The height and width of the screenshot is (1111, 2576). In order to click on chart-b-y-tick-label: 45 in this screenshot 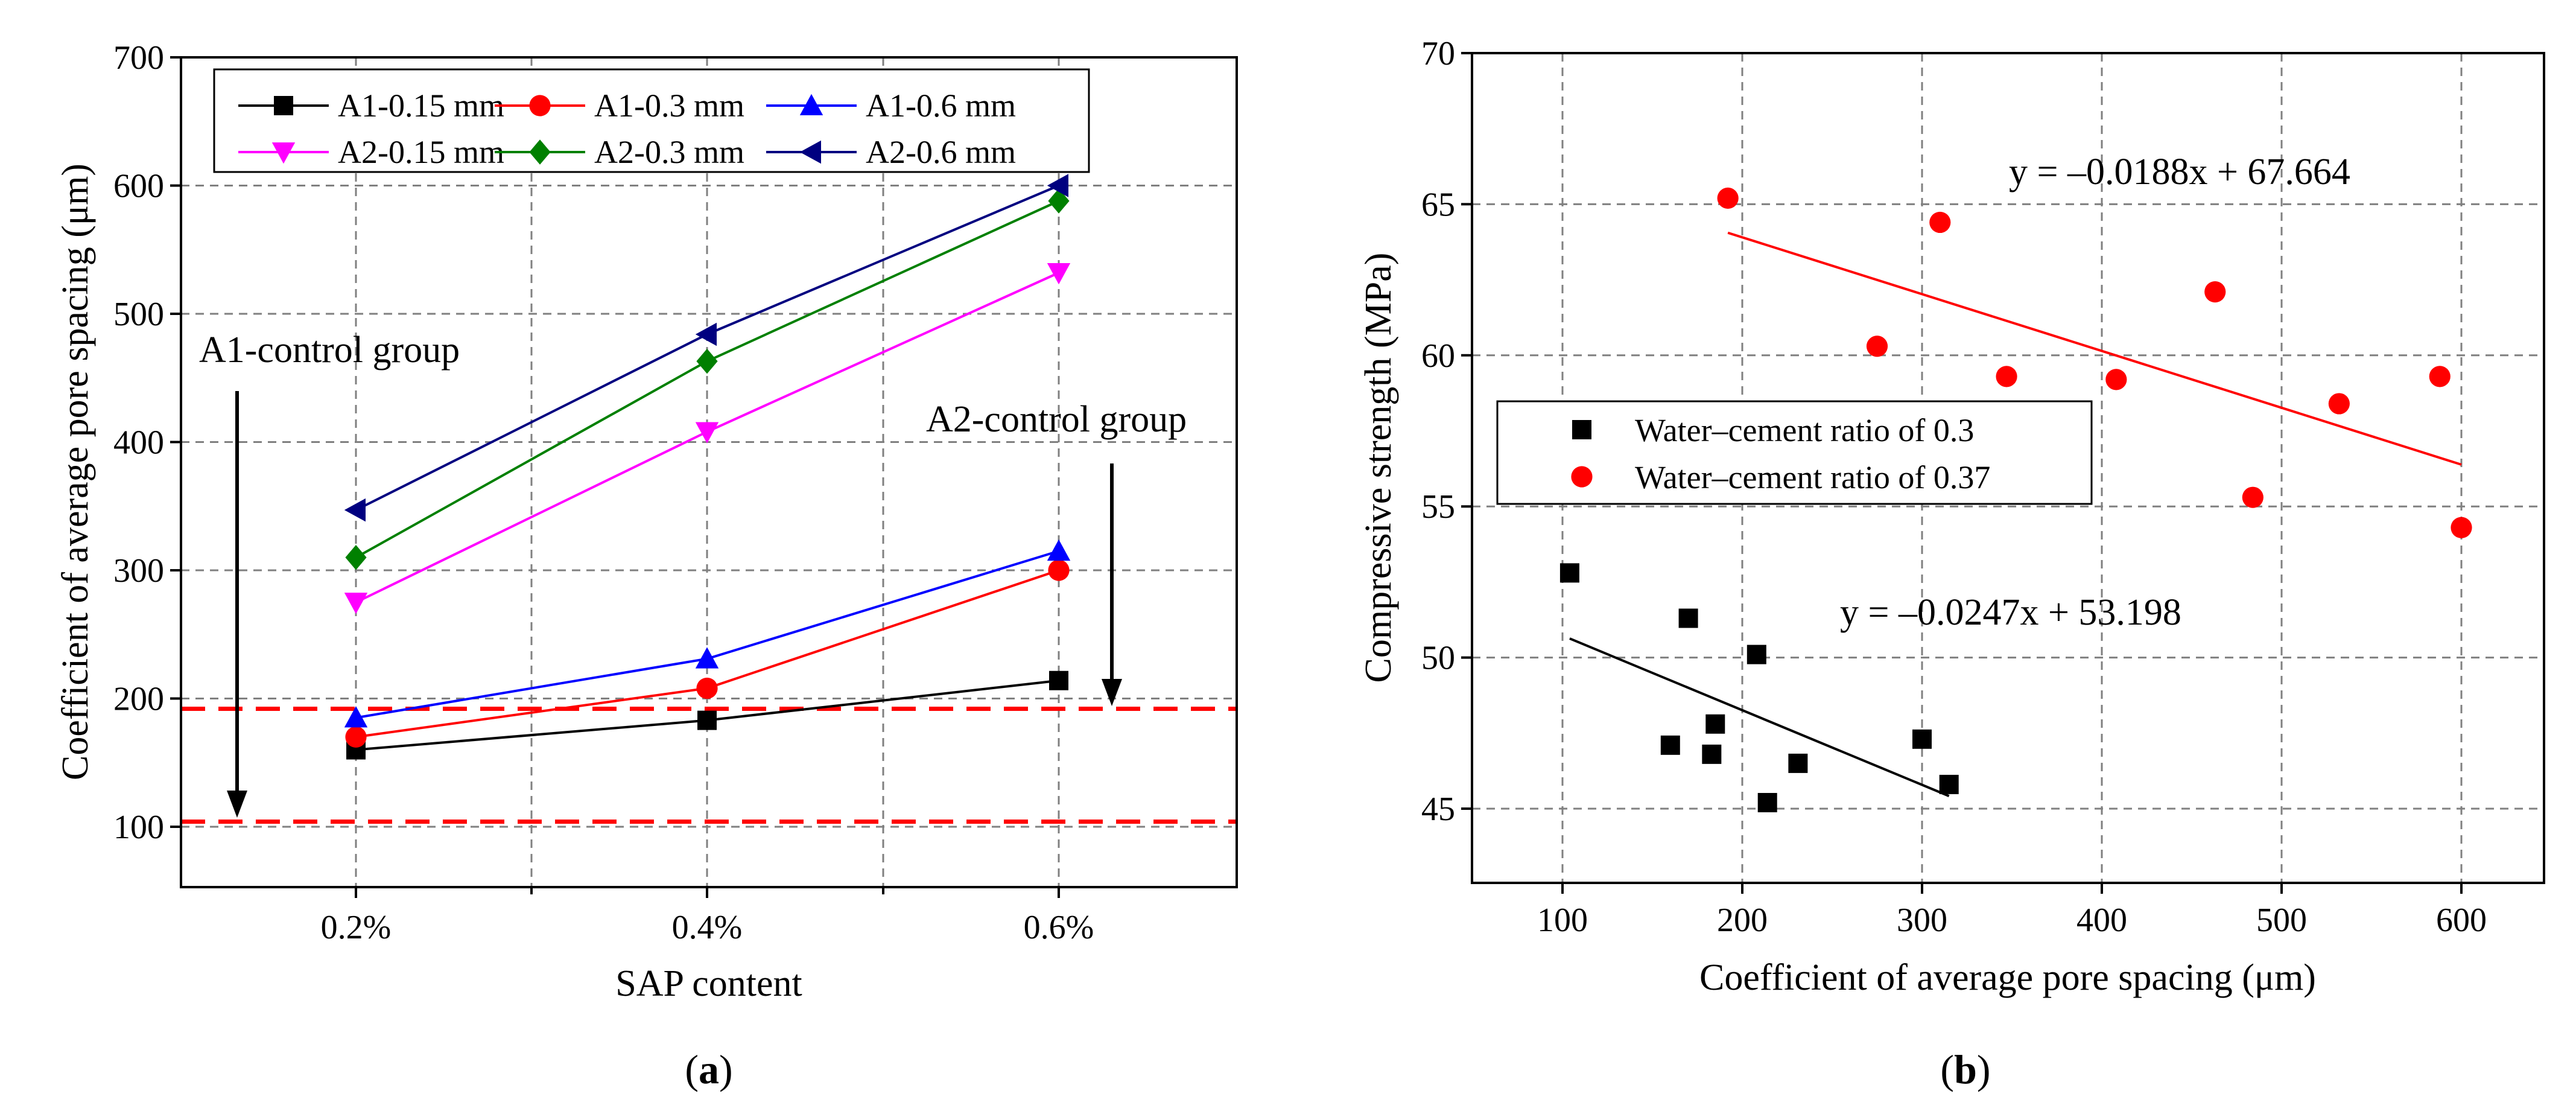, I will do `click(1438, 809)`.